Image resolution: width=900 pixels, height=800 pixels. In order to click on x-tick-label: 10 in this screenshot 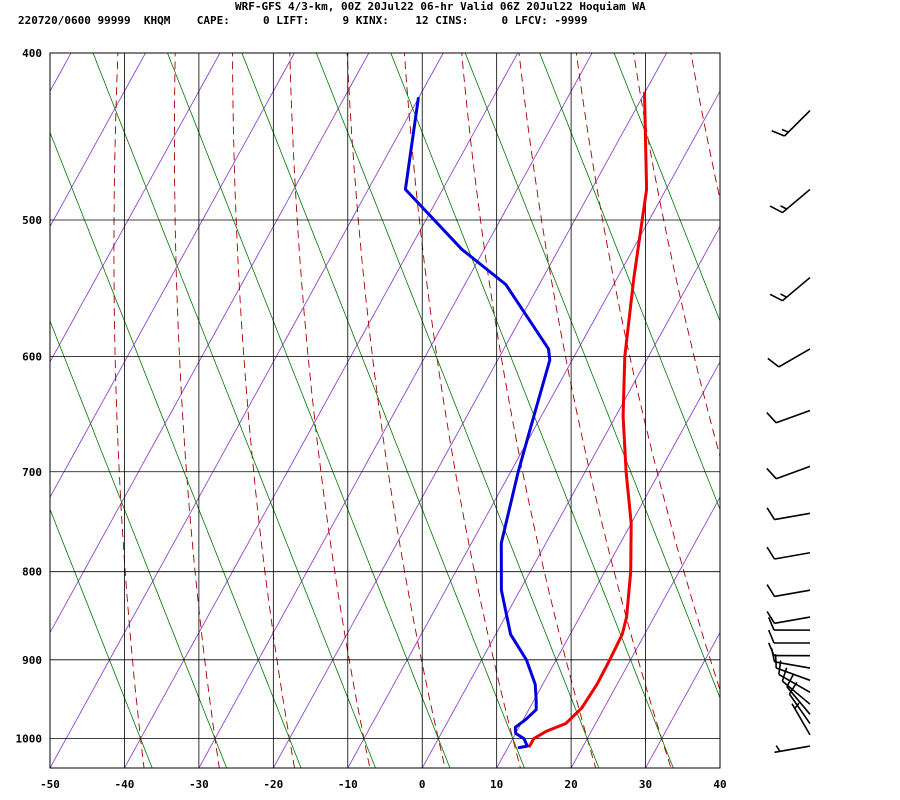, I will do `click(496, 784)`.